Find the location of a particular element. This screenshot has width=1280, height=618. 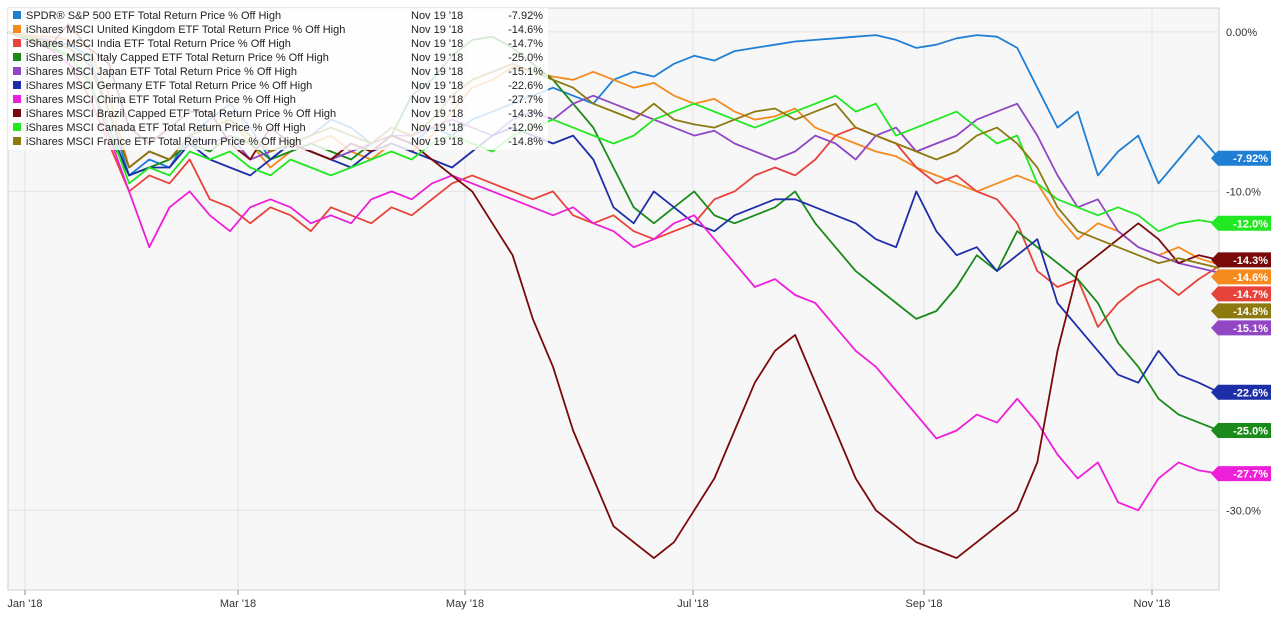

end-value-tag: -12.0% is located at coordinates (1241, 223).